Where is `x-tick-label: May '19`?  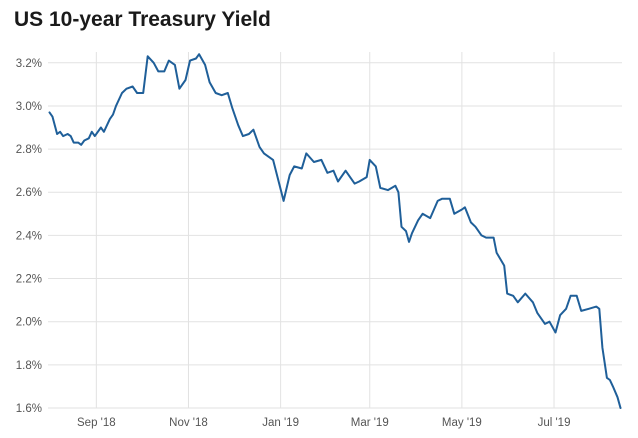
x-tick-label: May '19 is located at coordinates (462, 423).